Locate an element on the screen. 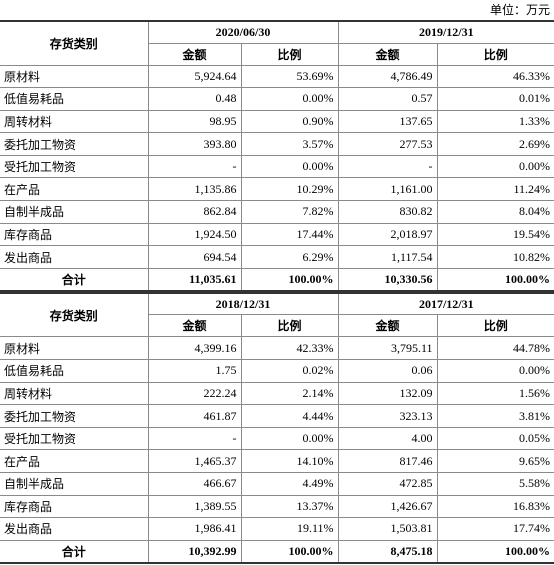 This screenshot has width=554, height=565. value-cell: 46.33% is located at coordinates (495, 76).